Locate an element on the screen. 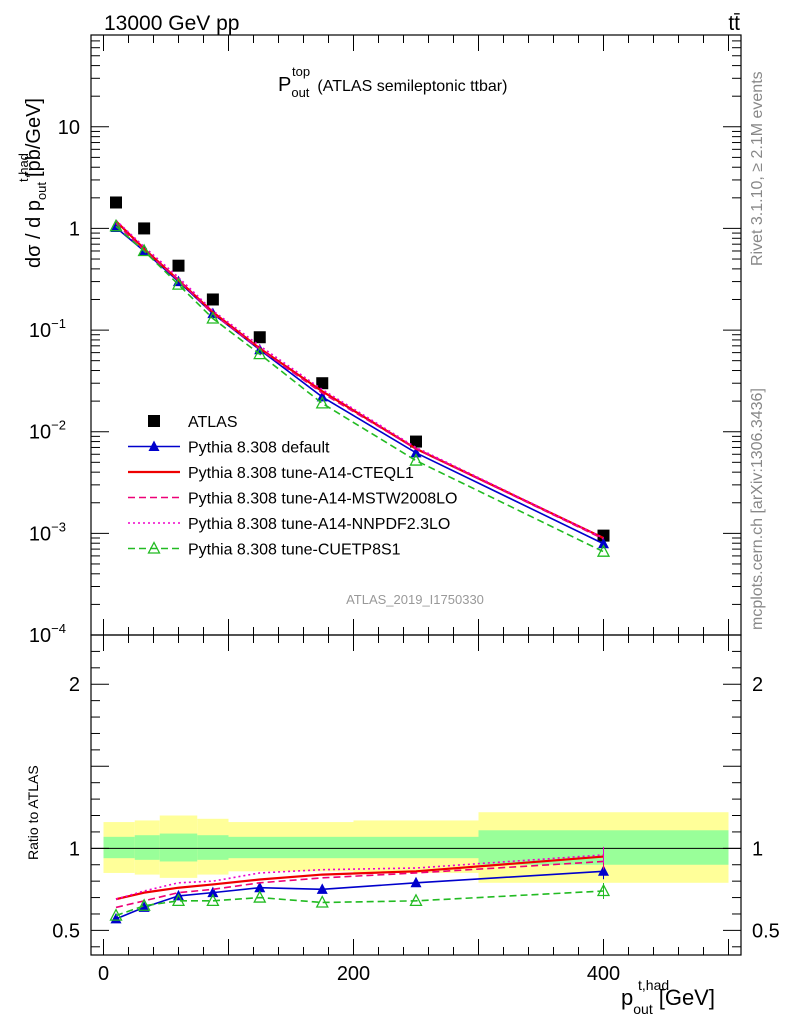 The image size is (786, 1024). ratio-y-tick-label-right: 1 is located at coordinates (757, 849).